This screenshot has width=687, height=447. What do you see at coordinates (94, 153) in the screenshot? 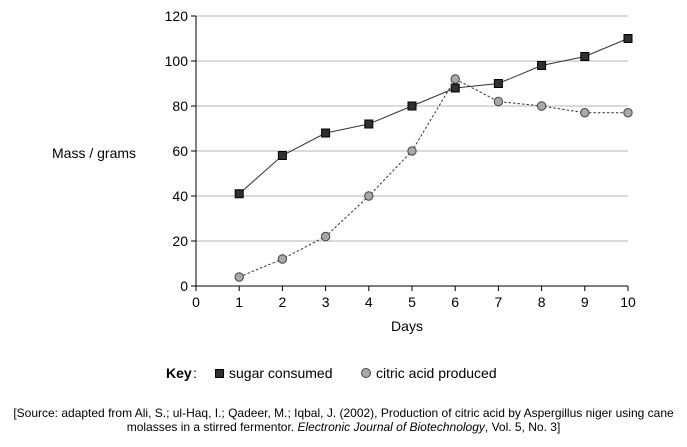
I see `y-axis-label: Mass / grams` at bounding box center [94, 153].